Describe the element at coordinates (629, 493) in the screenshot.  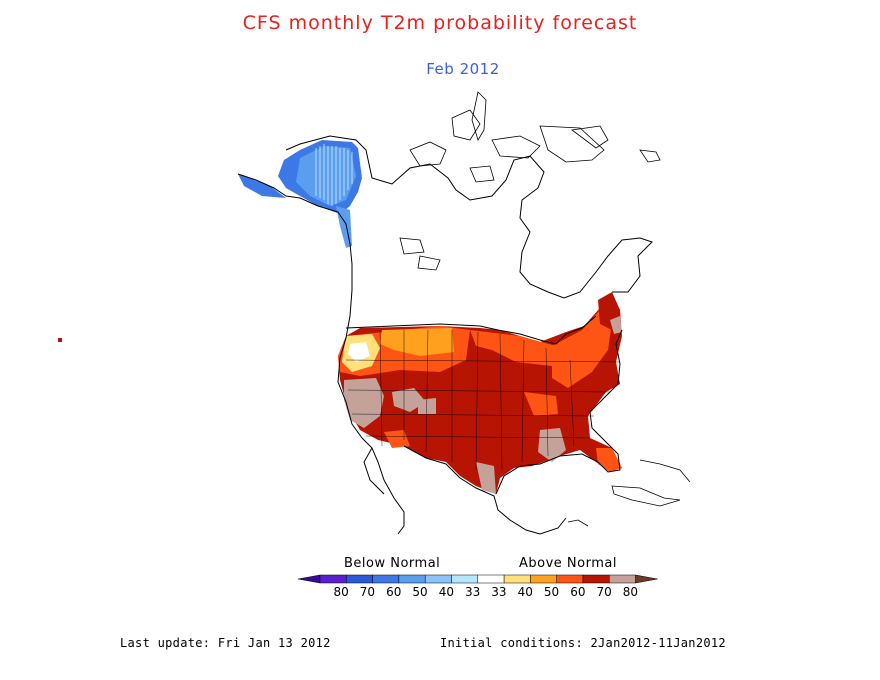
I see `caribbean-islands` at that location.